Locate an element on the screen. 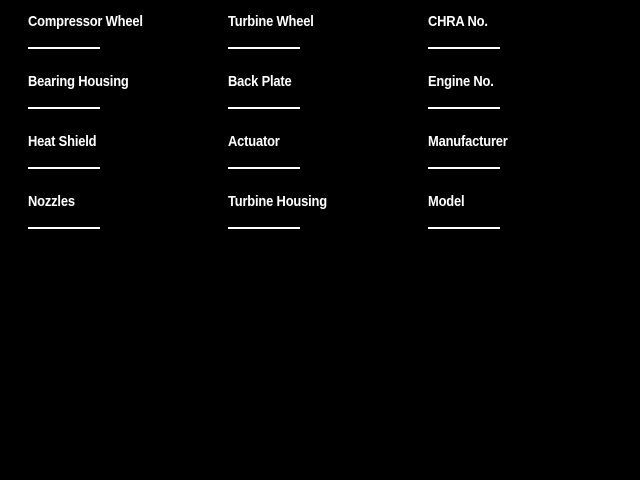  field-turbine-wheel: Turbine Wheel is located at coordinates (328, 44).